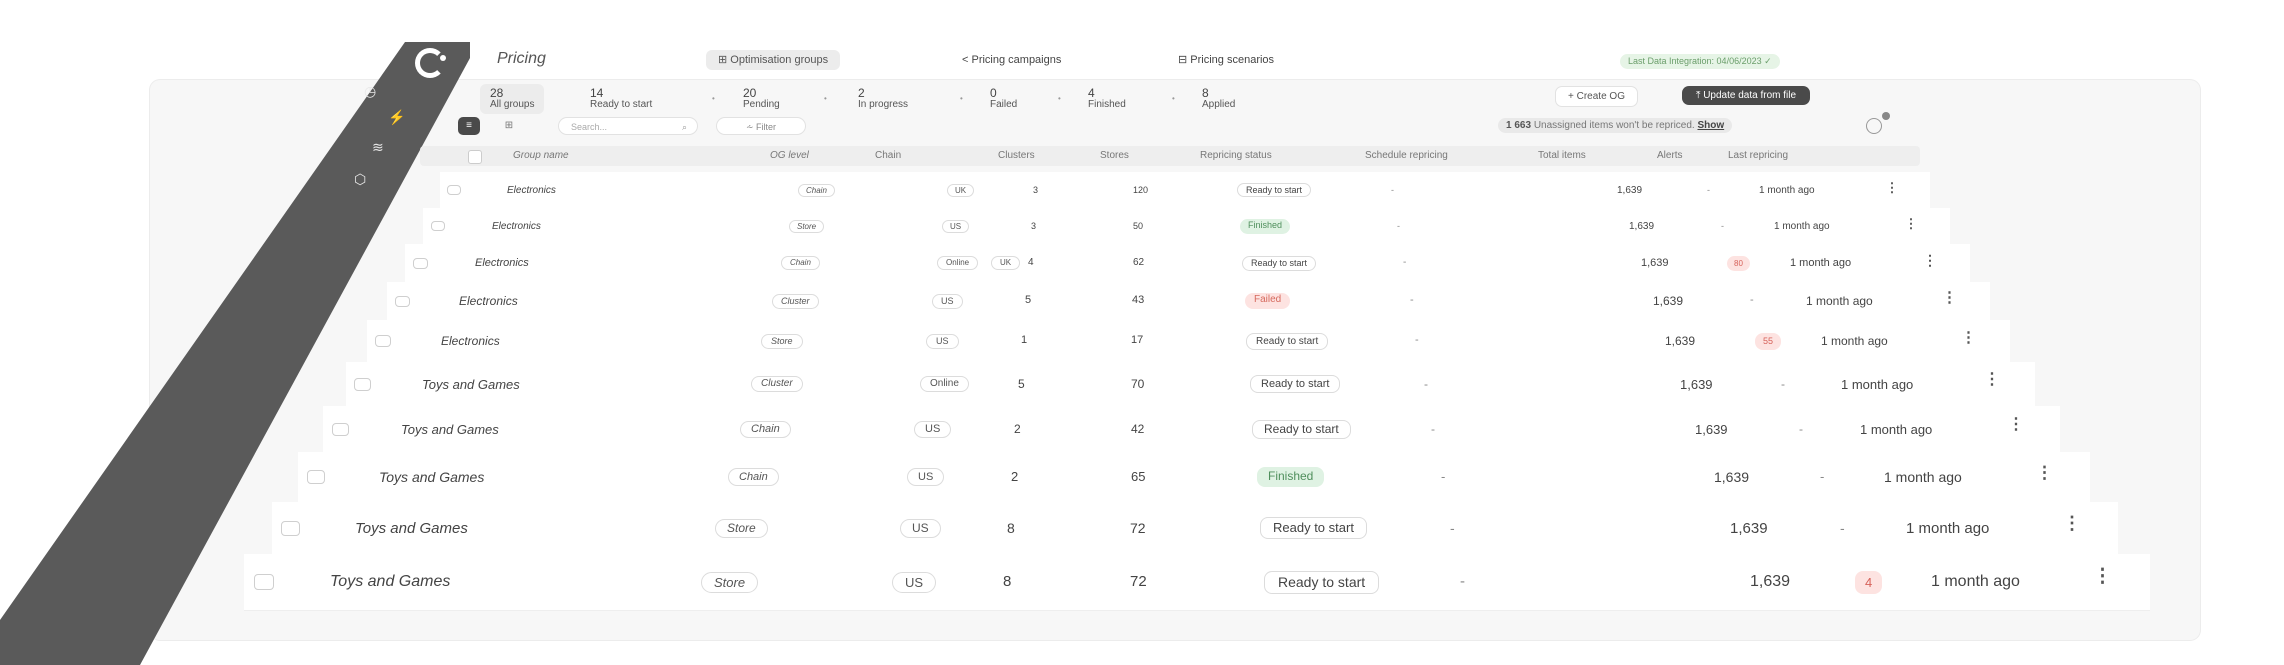 The width and height of the screenshot is (2284, 665). What do you see at coordinates (1236, 155) in the screenshot?
I see `column-header: Repricing status` at bounding box center [1236, 155].